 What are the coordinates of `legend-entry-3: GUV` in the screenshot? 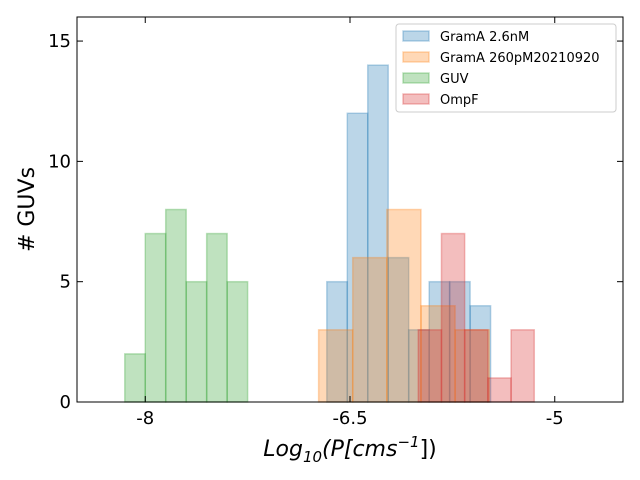 It's located at (454, 79).